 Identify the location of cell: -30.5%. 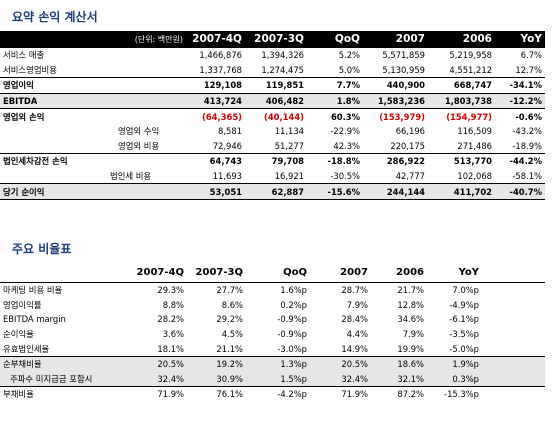
(335, 176).